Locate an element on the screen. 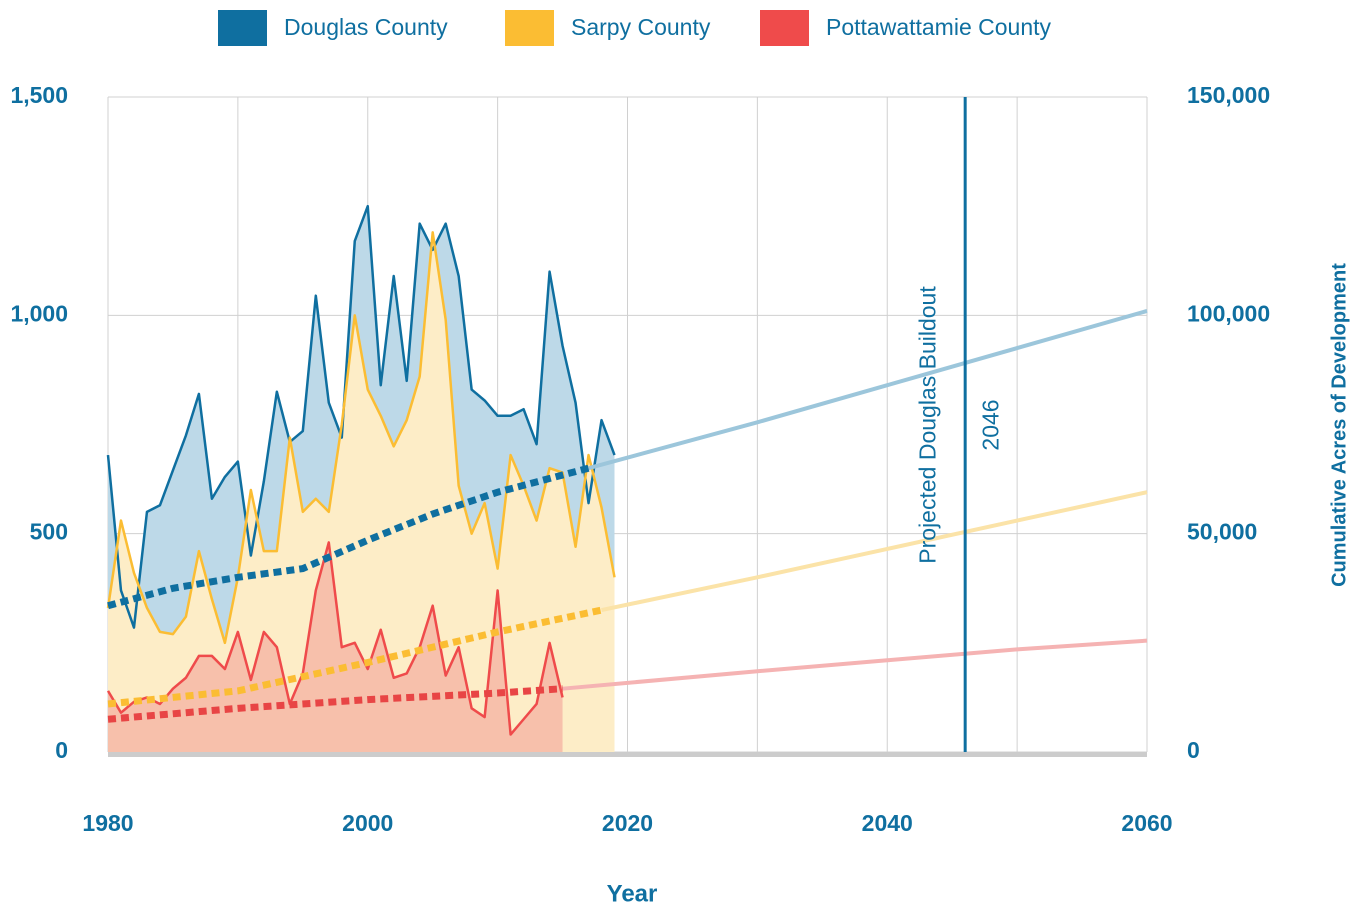  annotation-text: Projected Douglas Buildout is located at coordinates (927, 425).